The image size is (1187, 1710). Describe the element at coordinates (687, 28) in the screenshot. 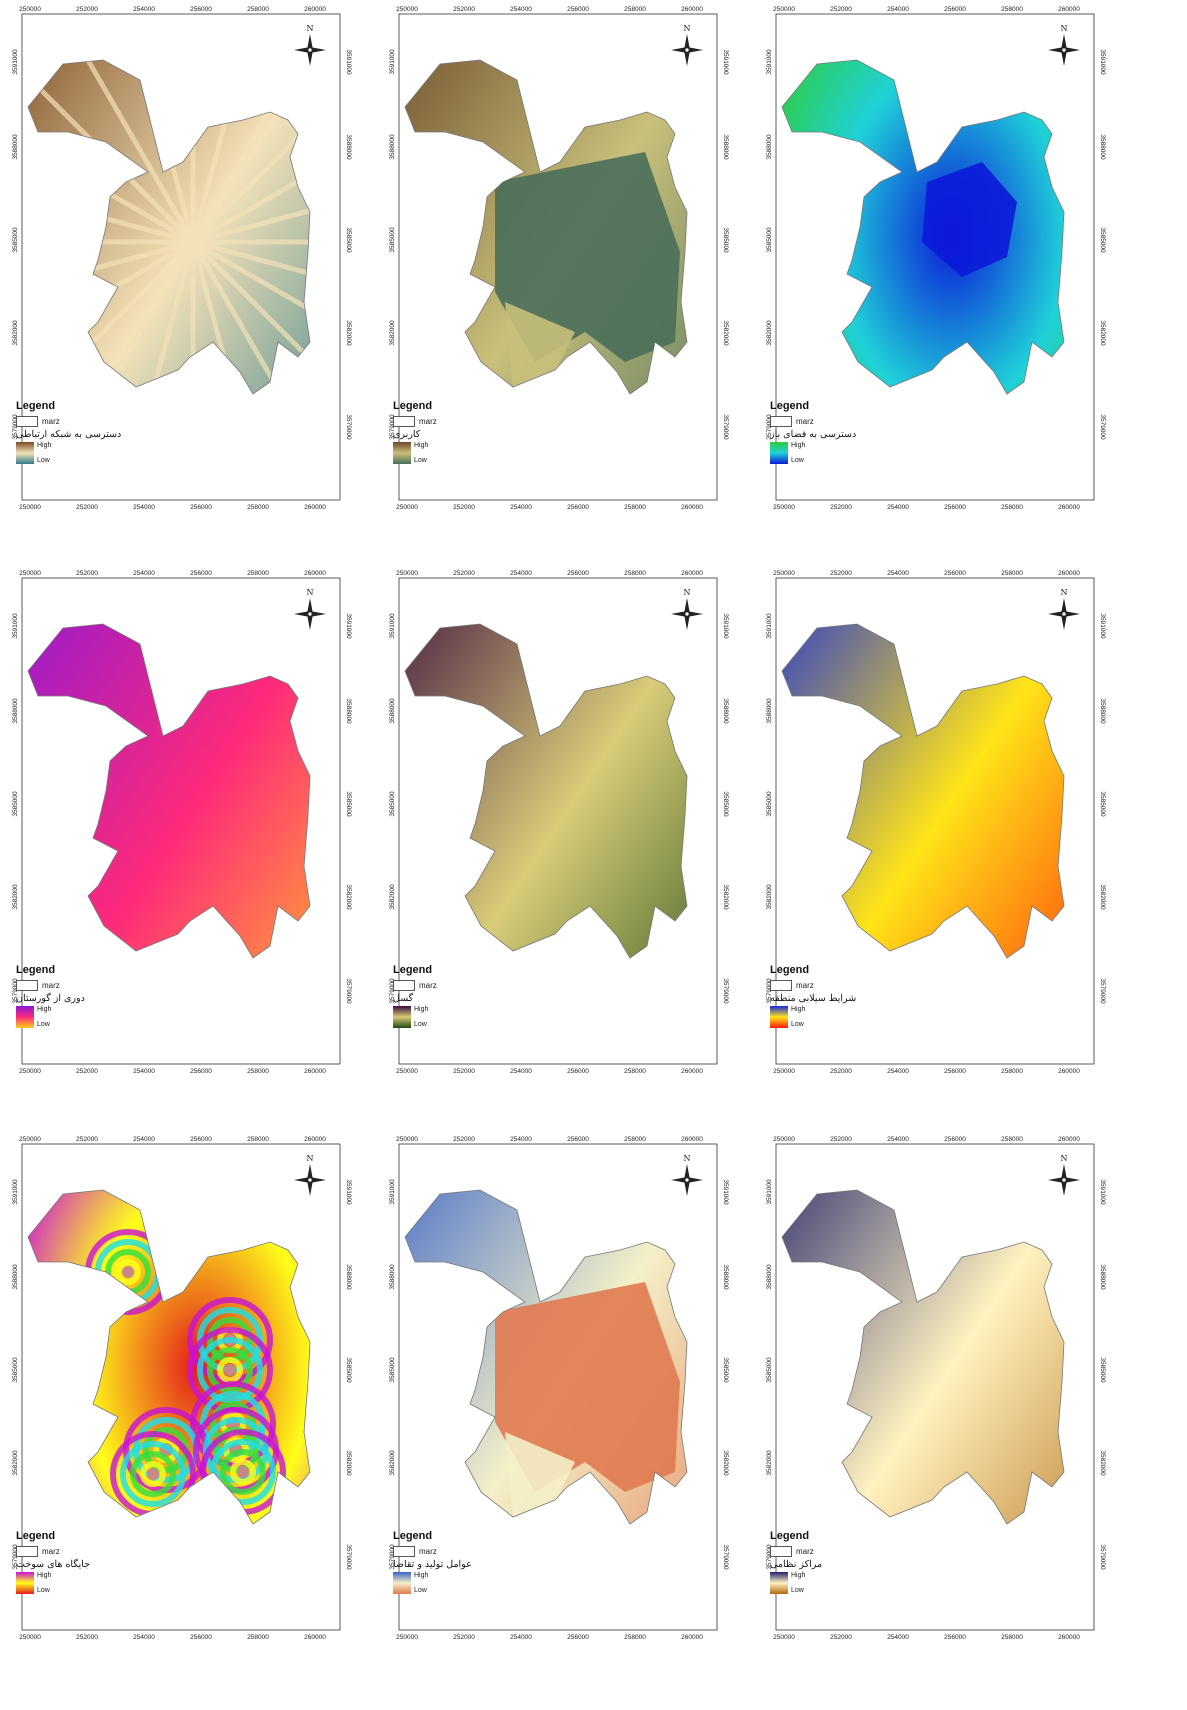

I see `north-letter: N` at that location.